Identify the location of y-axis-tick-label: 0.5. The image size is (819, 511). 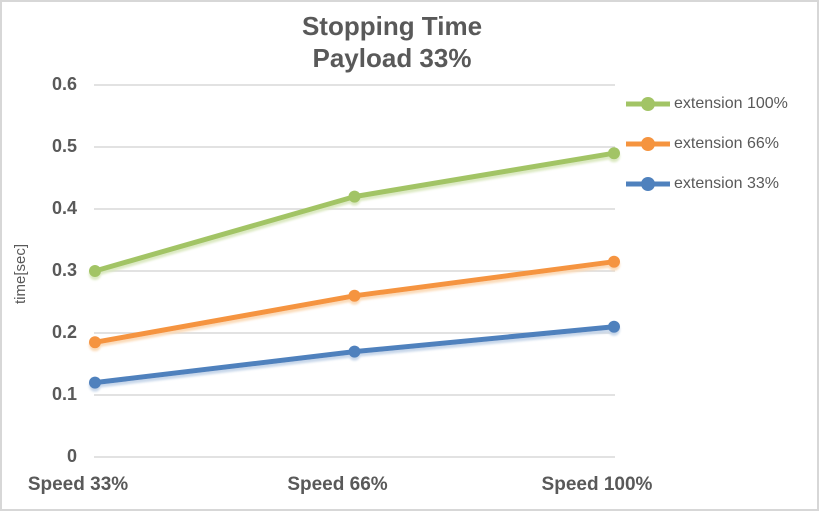
(64, 146).